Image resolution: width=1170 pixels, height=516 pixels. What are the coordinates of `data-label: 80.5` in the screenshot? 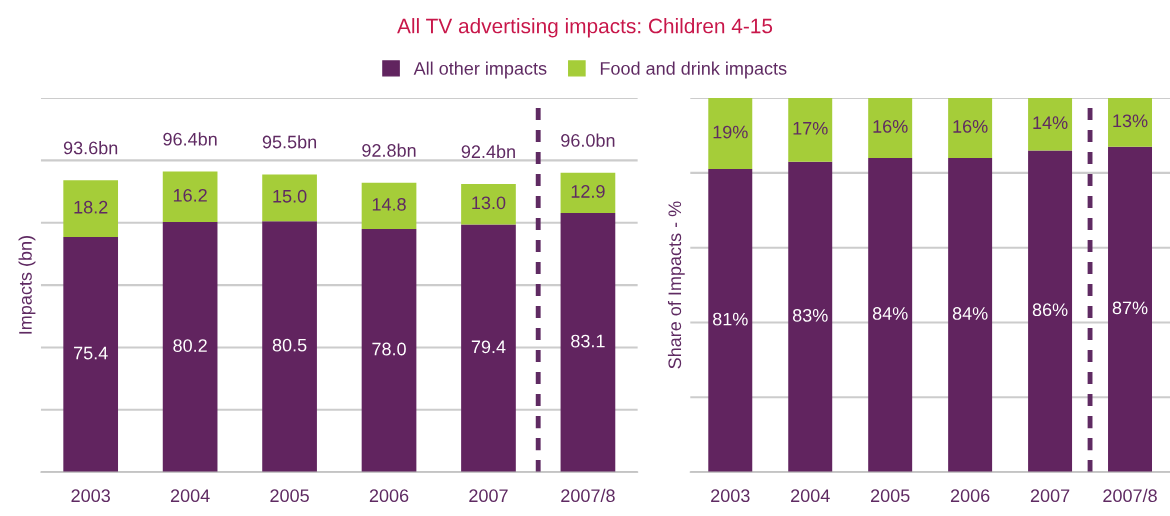 It's located at (289, 345).